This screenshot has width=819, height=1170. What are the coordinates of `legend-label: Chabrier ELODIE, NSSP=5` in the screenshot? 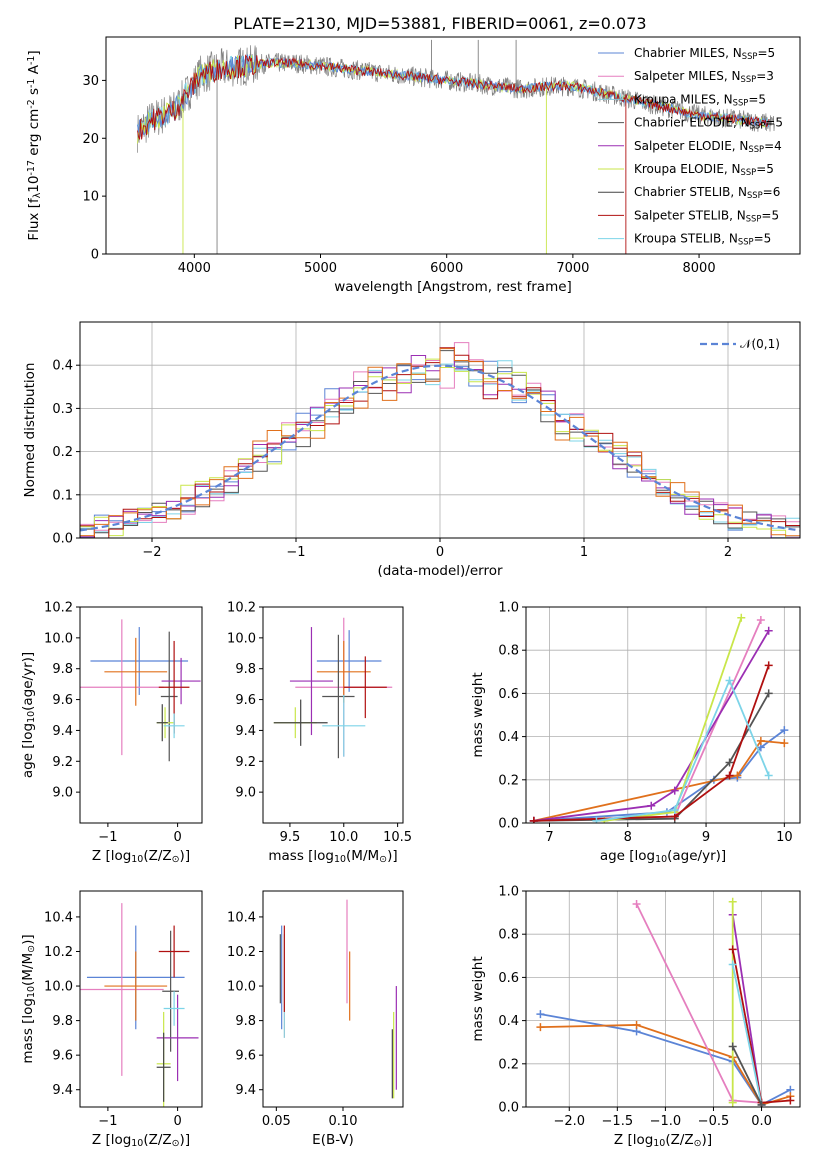 It's located at (708, 123).